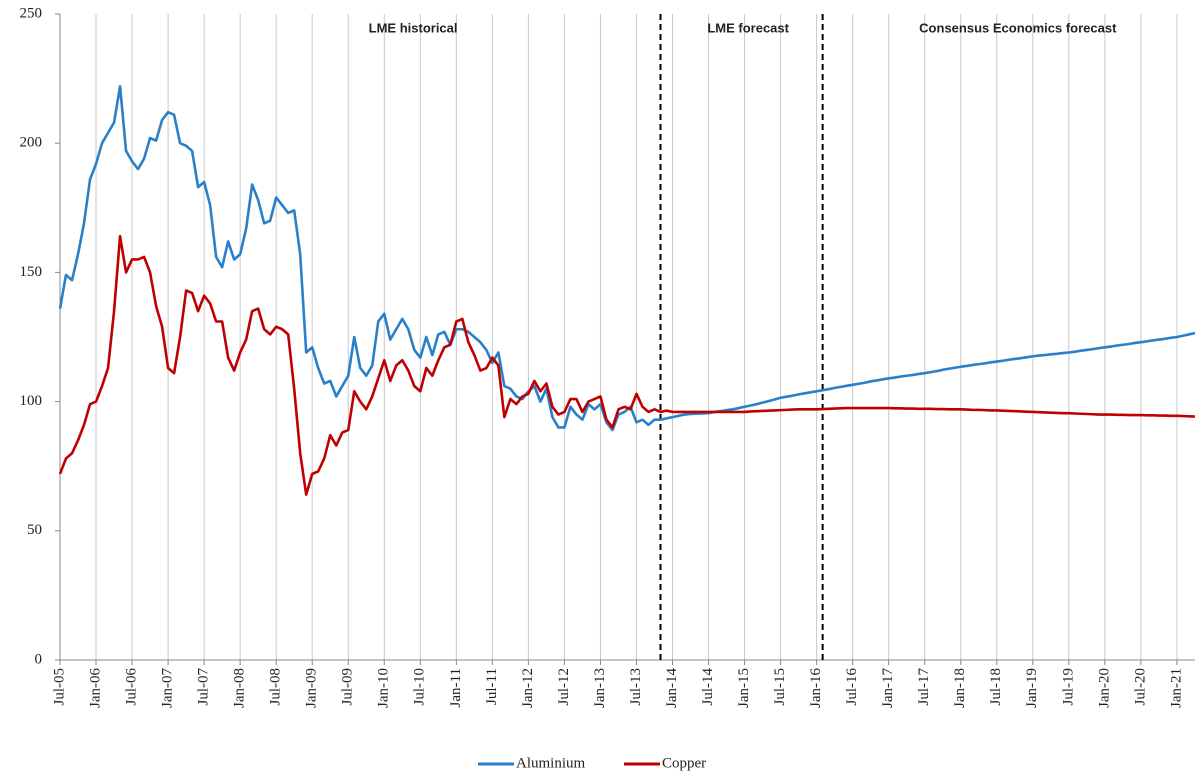 The width and height of the screenshot is (1195, 776). Describe the element at coordinates (31, 143) in the screenshot. I see `y-tick-label: 200` at that location.